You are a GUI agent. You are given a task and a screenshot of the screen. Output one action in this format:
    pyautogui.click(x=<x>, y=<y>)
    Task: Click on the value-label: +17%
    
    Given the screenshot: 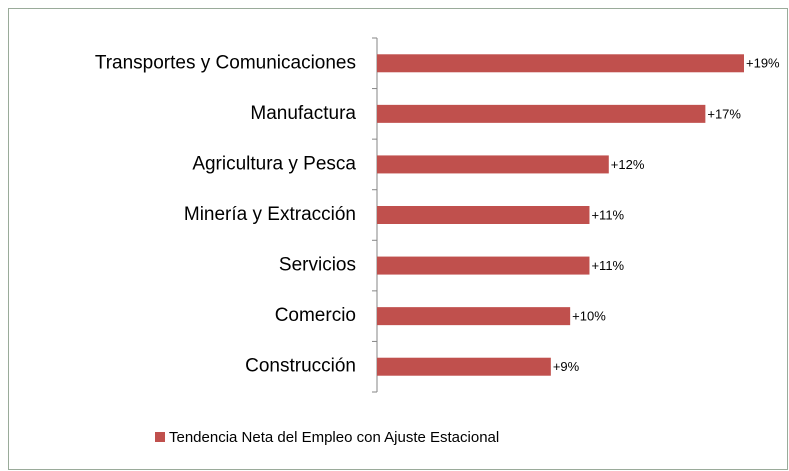 What is the action you would take?
    pyautogui.click(x=724, y=113)
    